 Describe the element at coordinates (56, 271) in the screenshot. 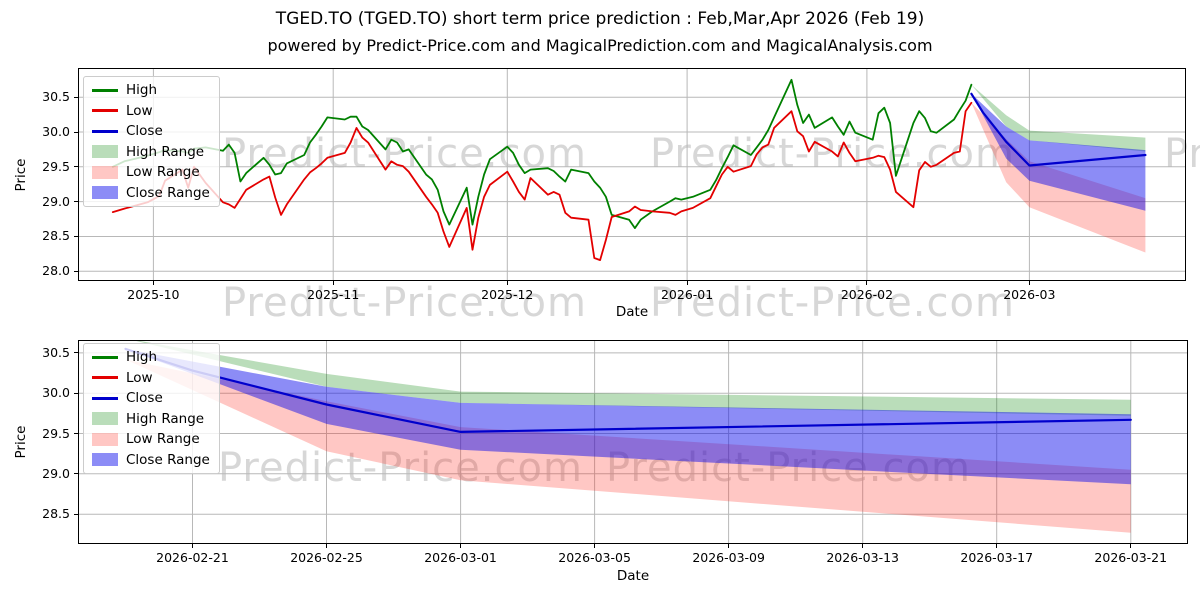

I see `y-tick-label: 28.0` at that location.